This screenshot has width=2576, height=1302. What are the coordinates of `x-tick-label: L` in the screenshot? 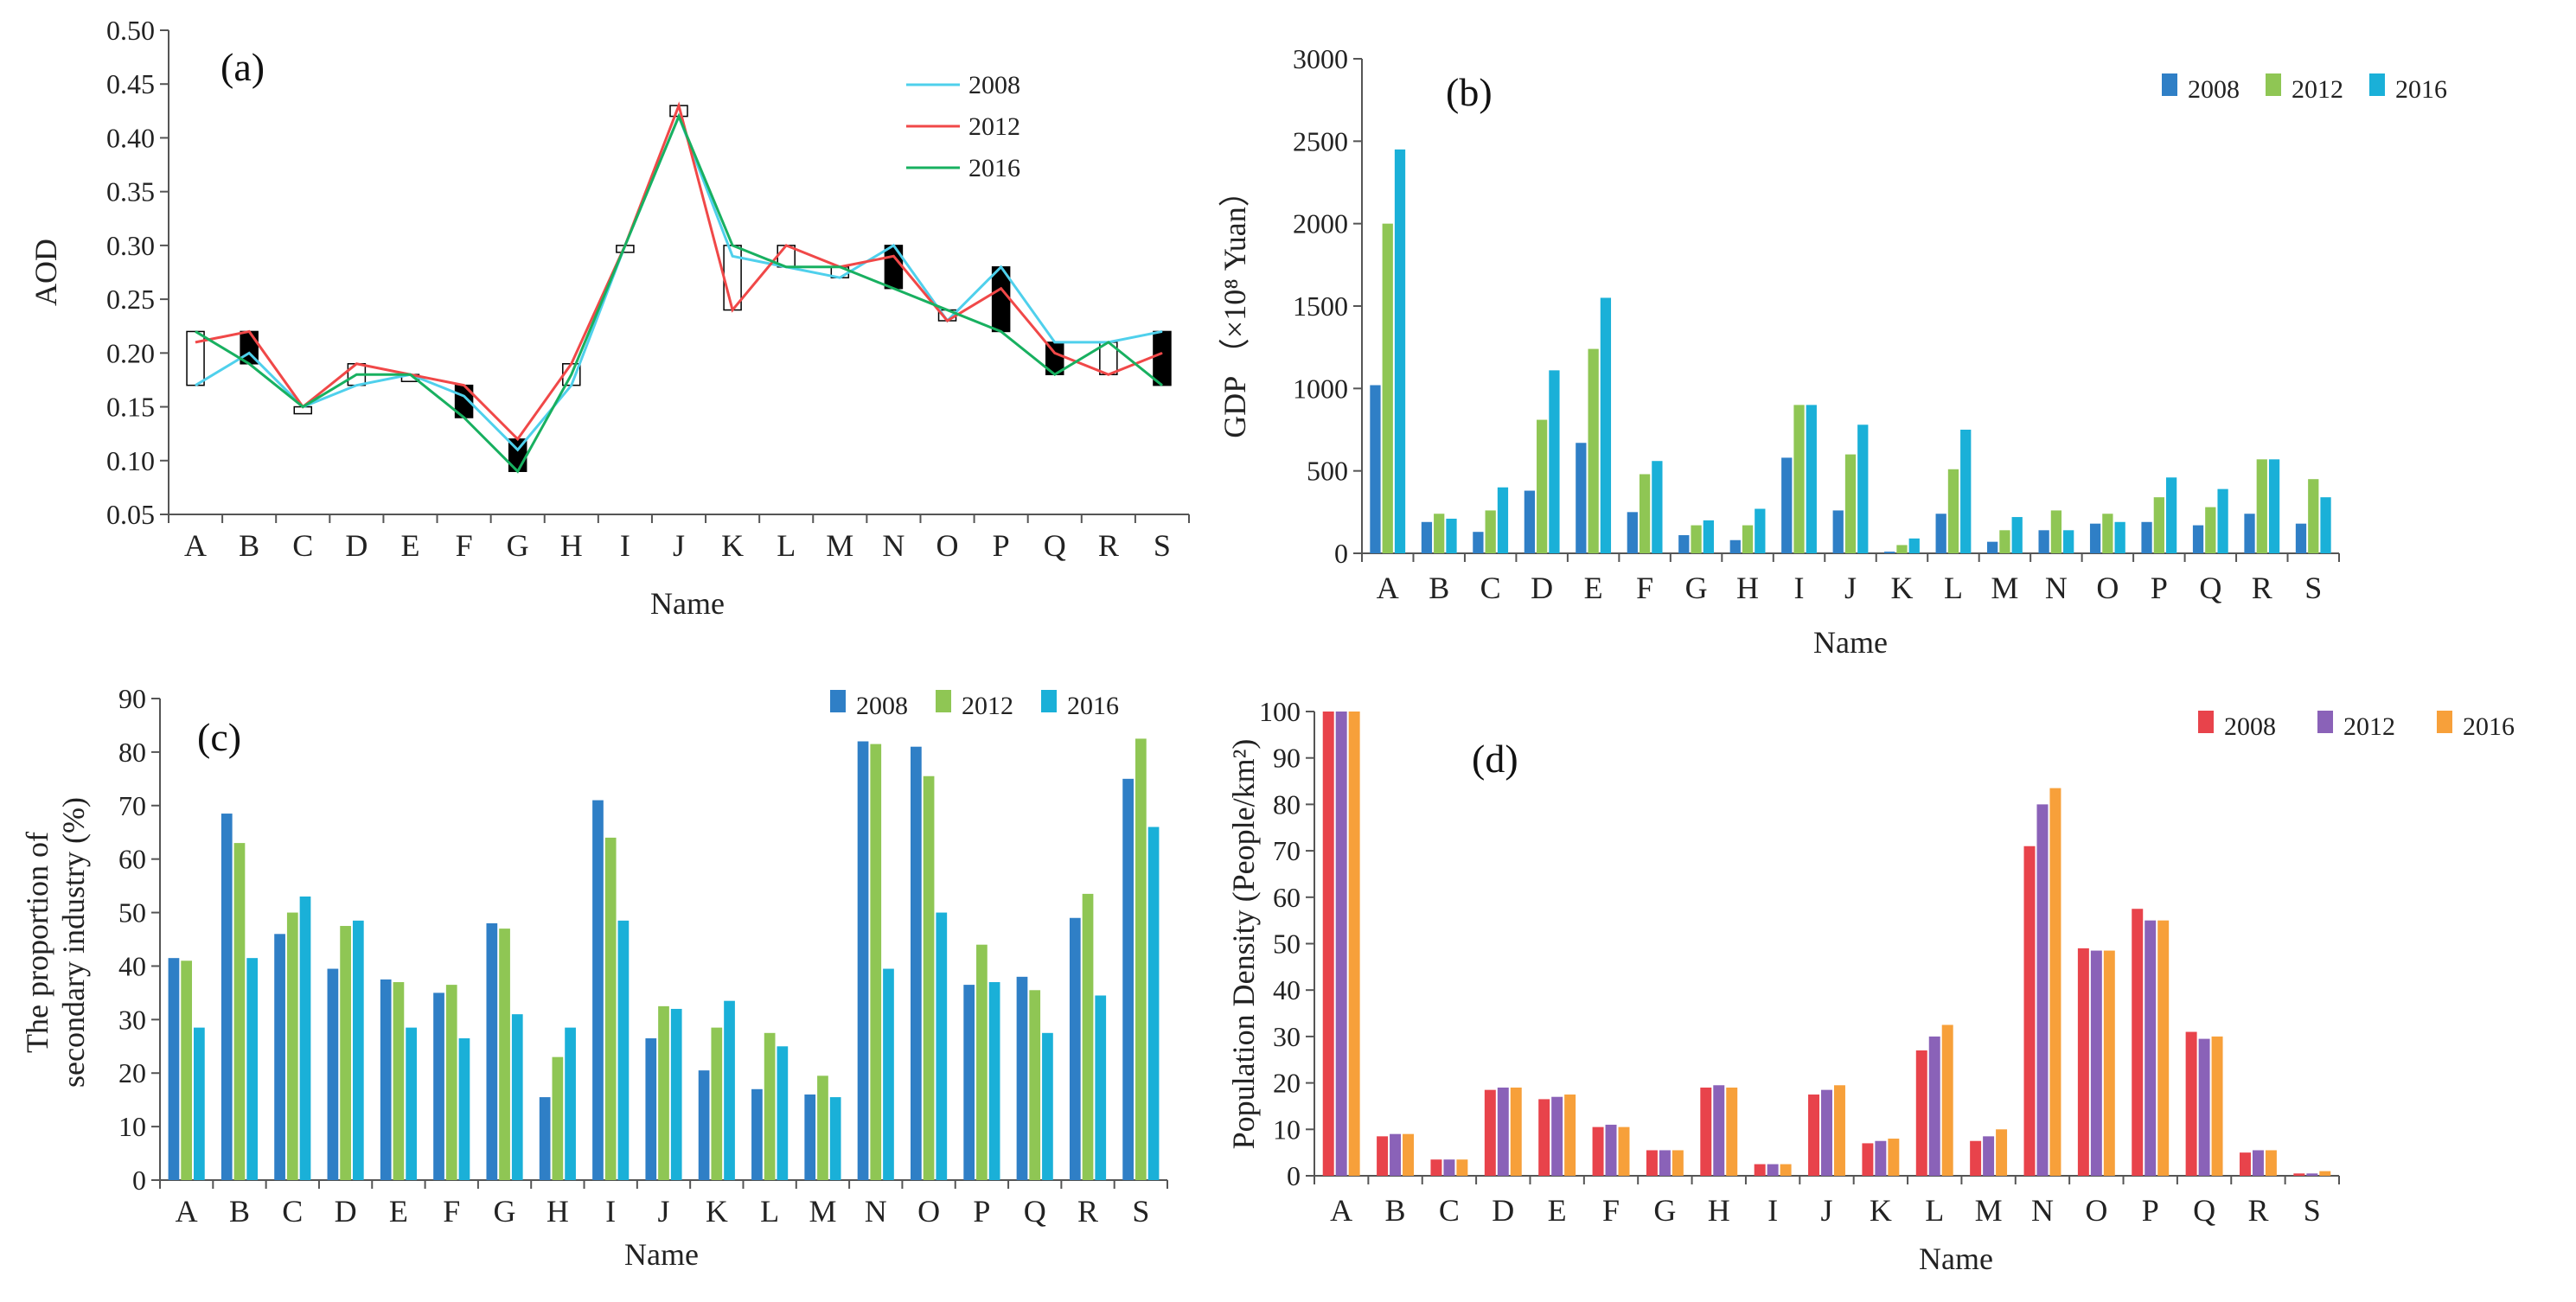 It's located at (769, 1211).